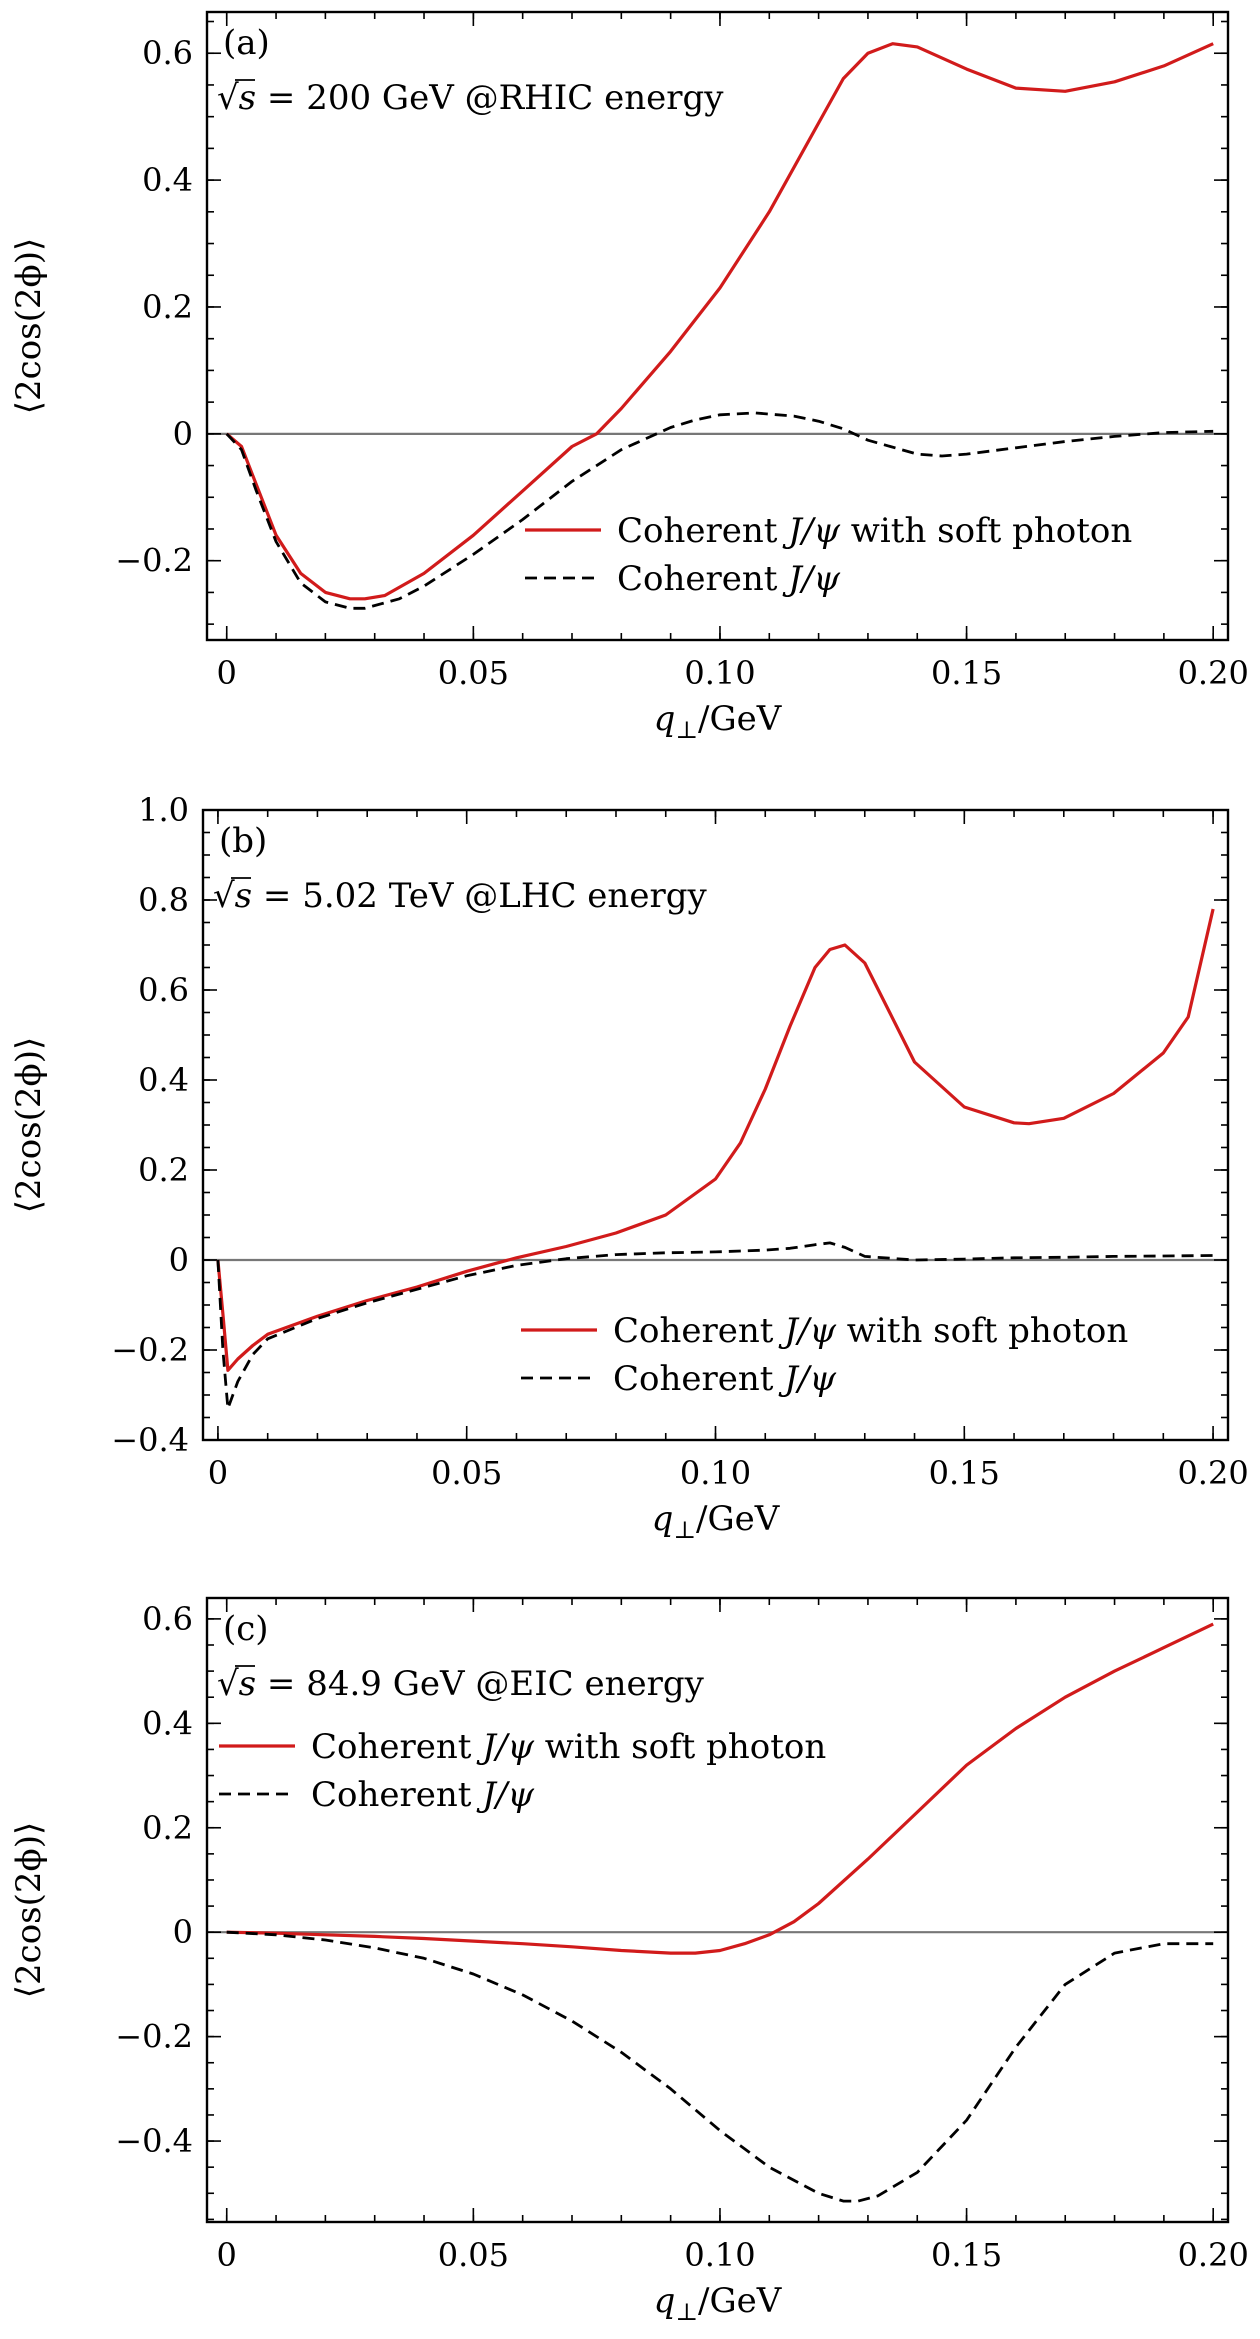 The width and height of the screenshot is (1260, 2339). Describe the element at coordinates (461, 1684) in the screenshot. I see `energy-annotation: √s = 84.9 GeV @EIC energy` at that location.